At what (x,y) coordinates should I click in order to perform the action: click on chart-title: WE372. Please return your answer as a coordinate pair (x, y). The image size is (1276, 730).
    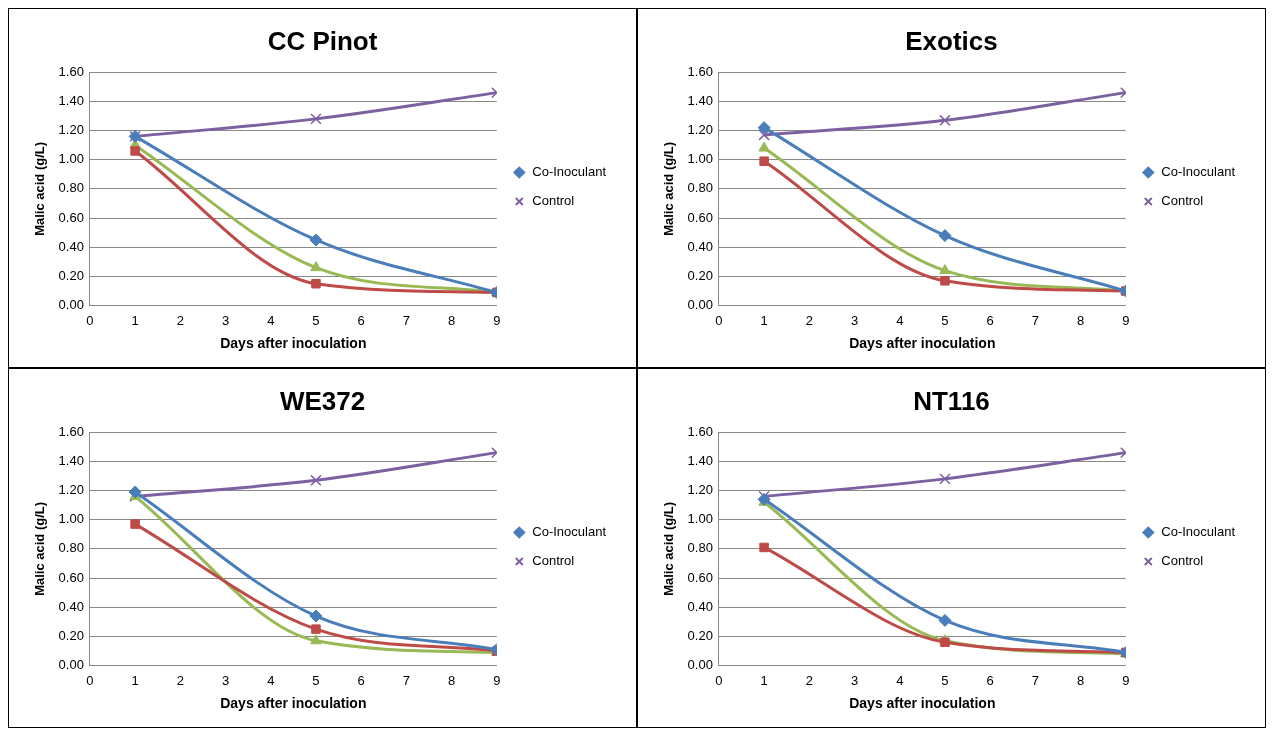
    Looking at the image, I should click on (322, 400).